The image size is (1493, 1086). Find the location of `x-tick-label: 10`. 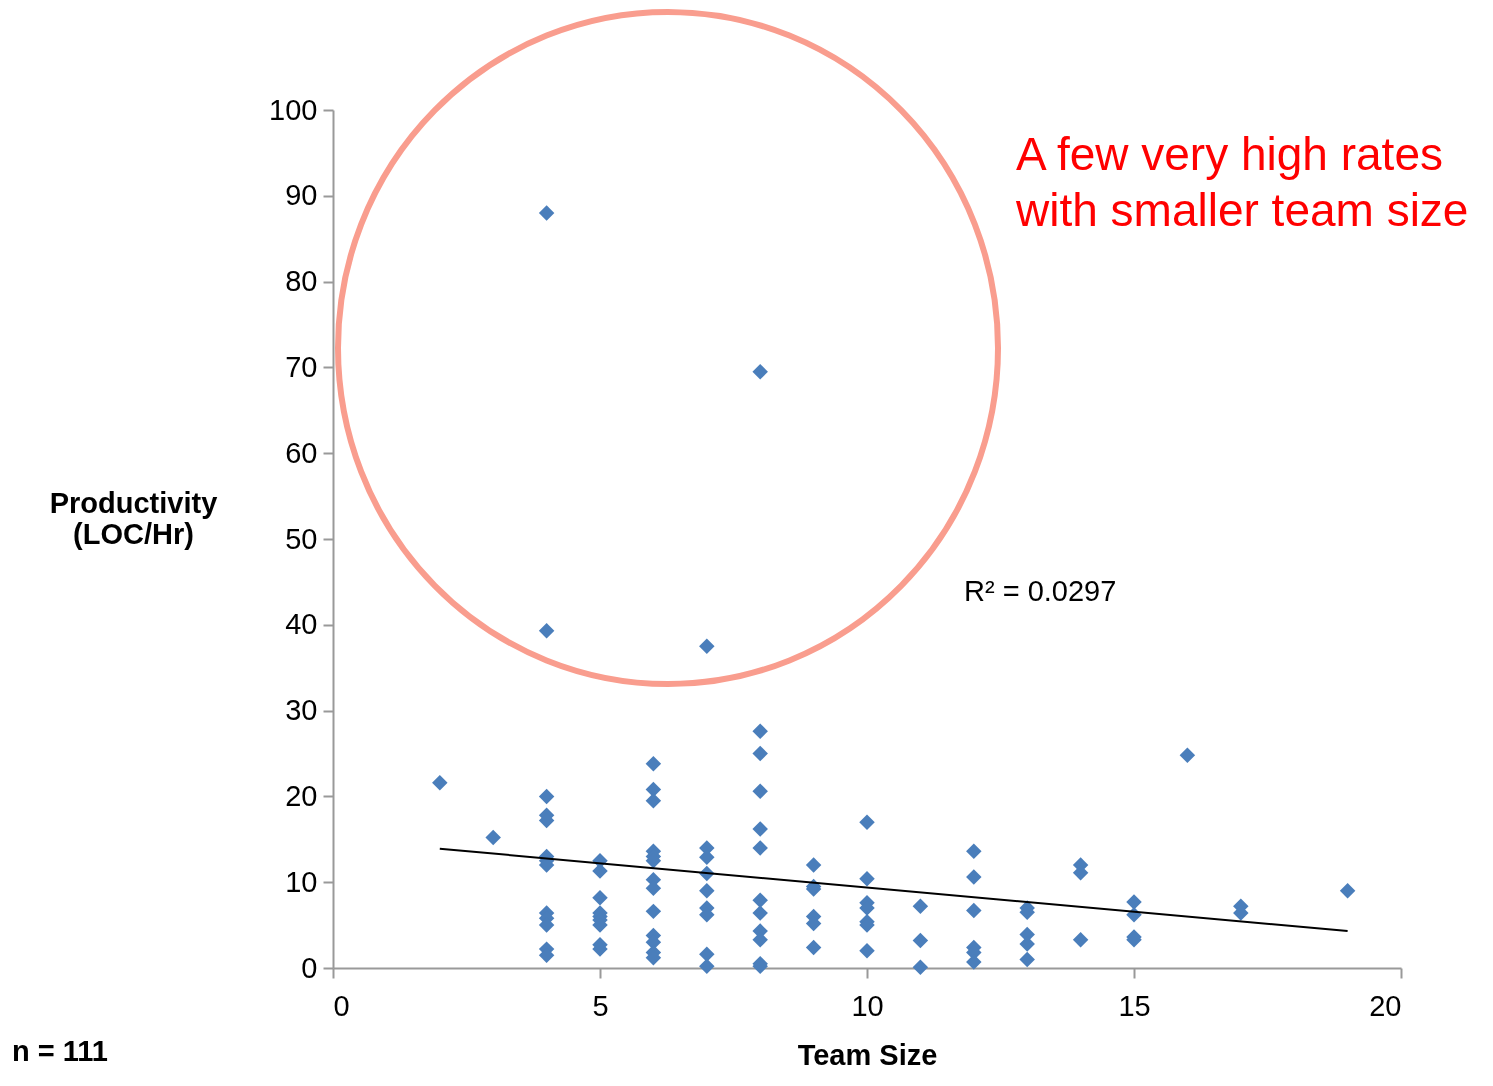

x-tick-label: 10 is located at coordinates (867, 1005).